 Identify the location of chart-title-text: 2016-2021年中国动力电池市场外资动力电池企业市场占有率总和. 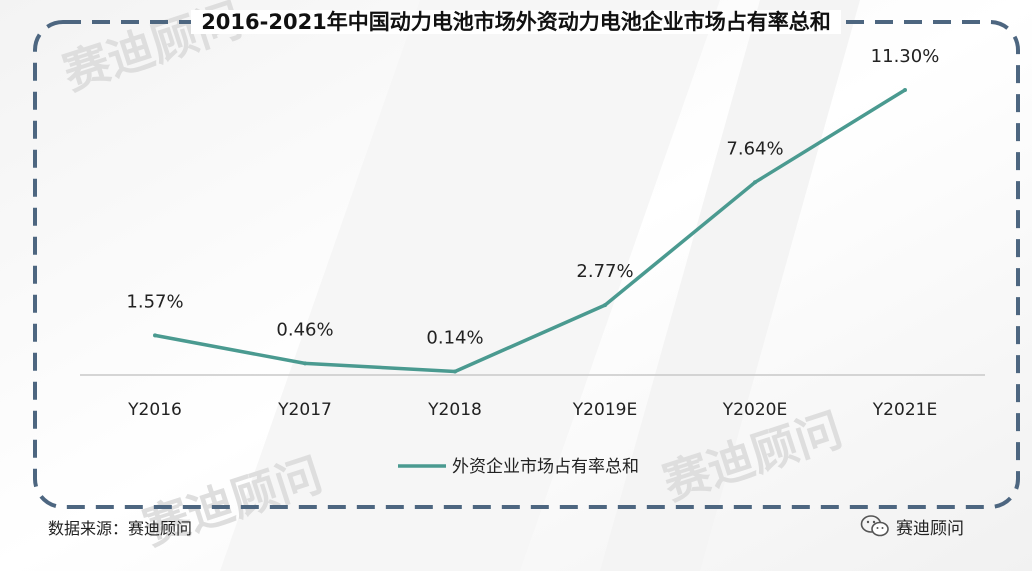
(516, 22).